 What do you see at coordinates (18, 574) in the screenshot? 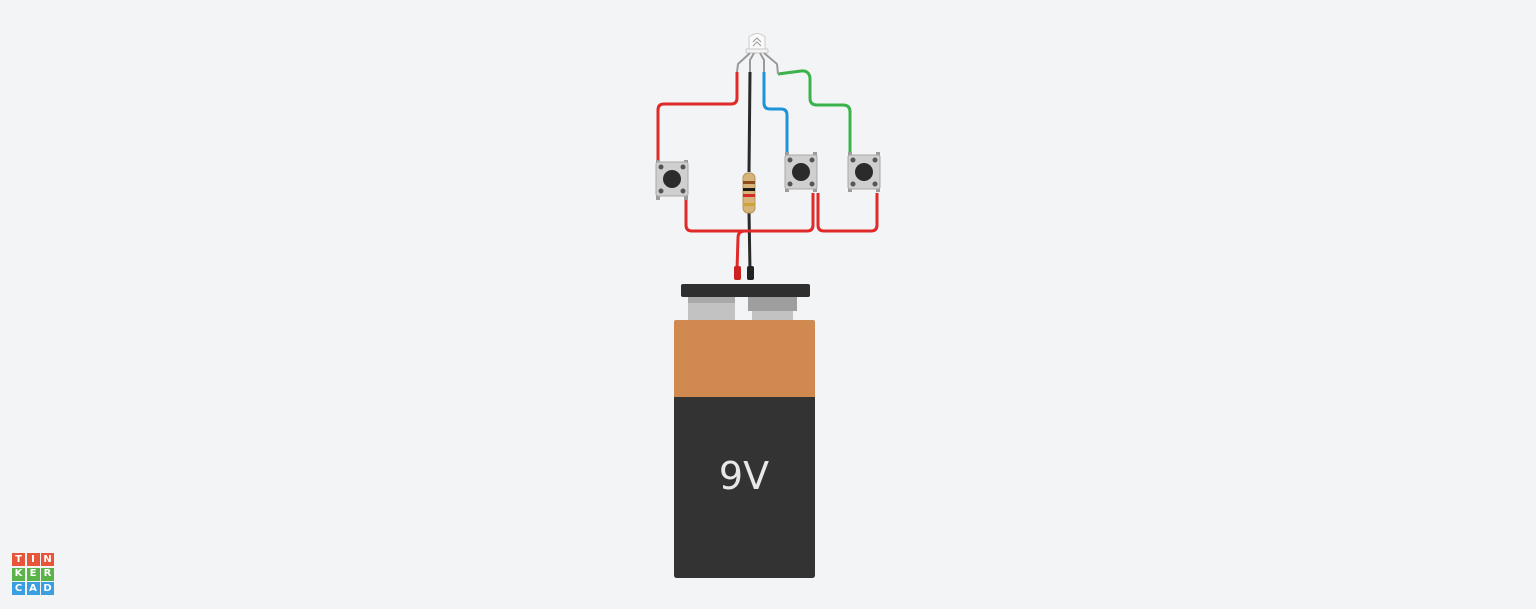
I see `logo-letter: K` at bounding box center [18, 574].